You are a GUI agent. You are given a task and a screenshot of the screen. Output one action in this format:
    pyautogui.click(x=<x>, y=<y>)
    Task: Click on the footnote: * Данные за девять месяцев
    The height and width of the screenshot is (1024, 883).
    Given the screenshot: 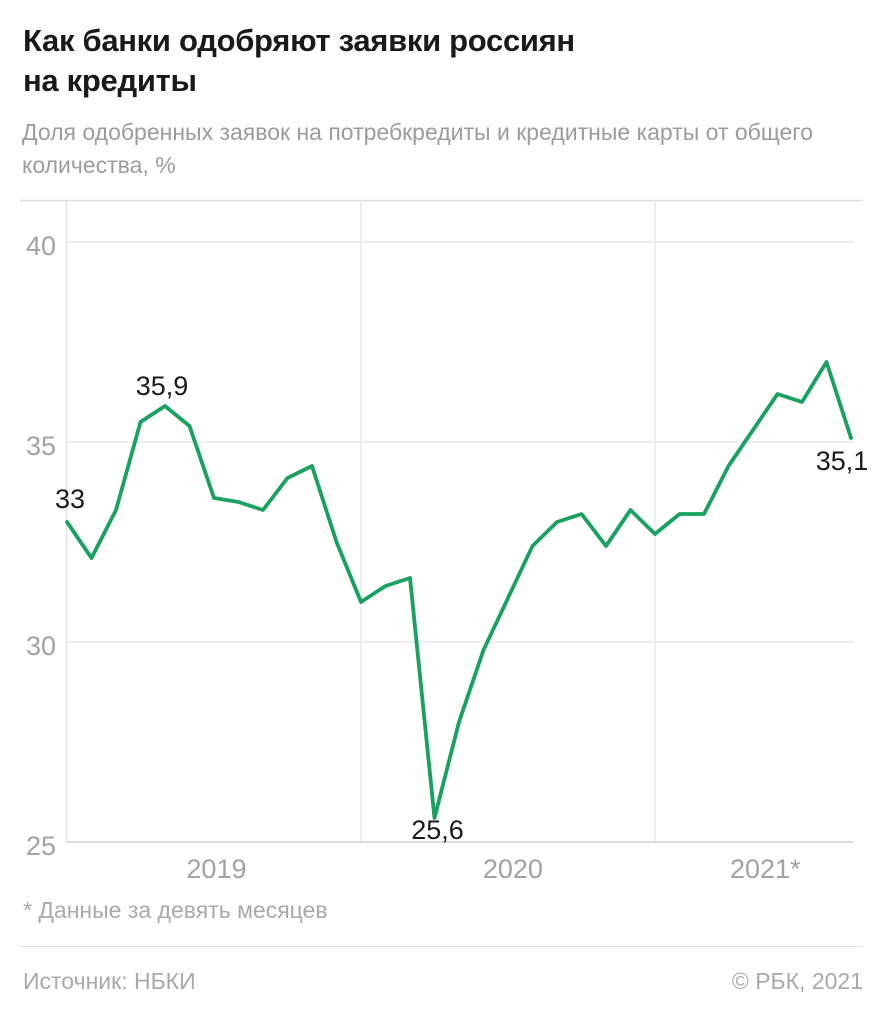 What is the action you would take?
    pyautogui.click(x=175, y=910)
    